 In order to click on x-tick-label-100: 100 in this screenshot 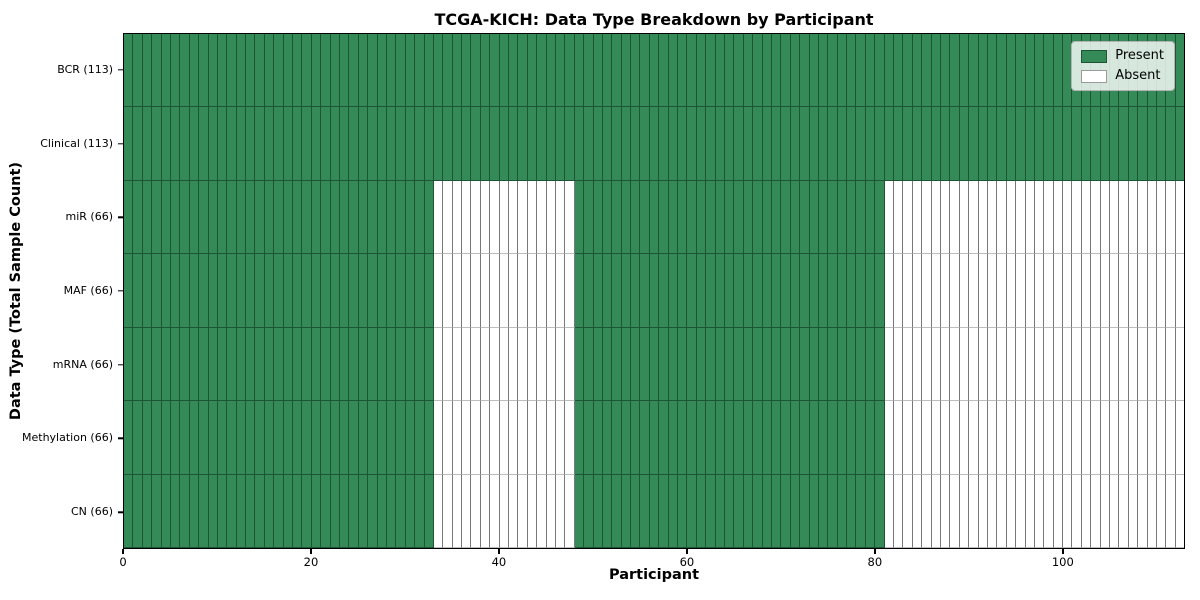, I will do `click(1062, 562)`.